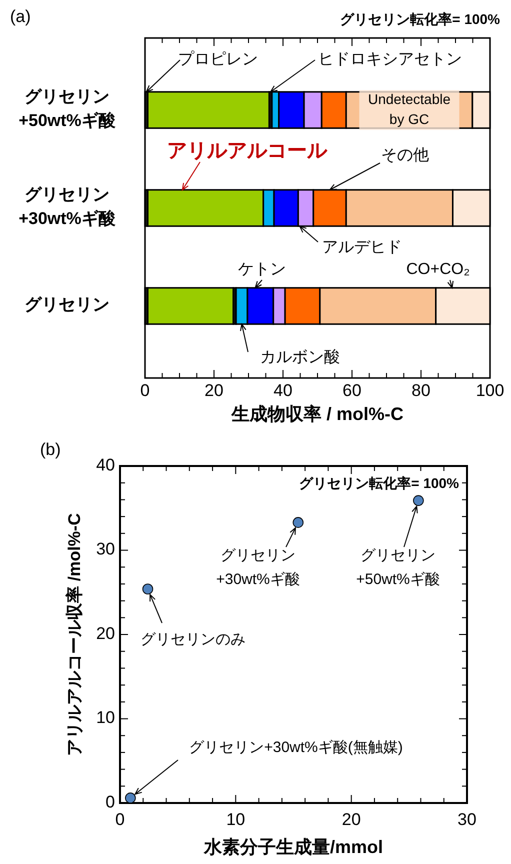  What do you see at coordinates (74, 634) in the screenshot?
I see `y-axis-title: アリルアルコール収率 /mol%-C` at bounding box center [74, 634].